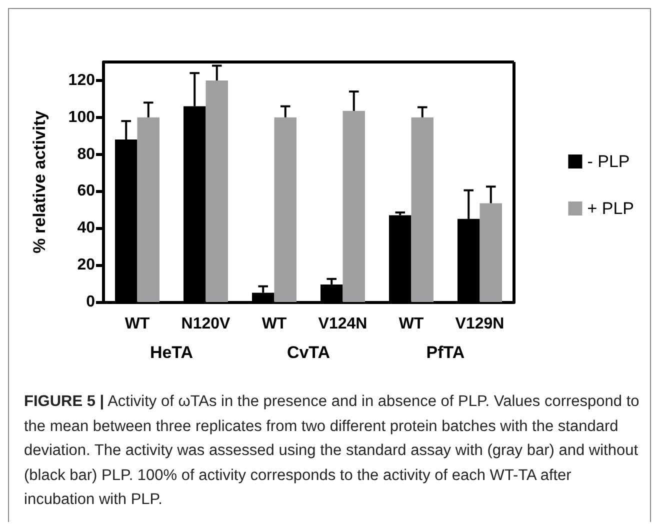 The width and height of the screenshot is (659, 530). Describe the element at coordinates (86, 154) in the screenshot. I see `y-tick-label: 80` at that location.